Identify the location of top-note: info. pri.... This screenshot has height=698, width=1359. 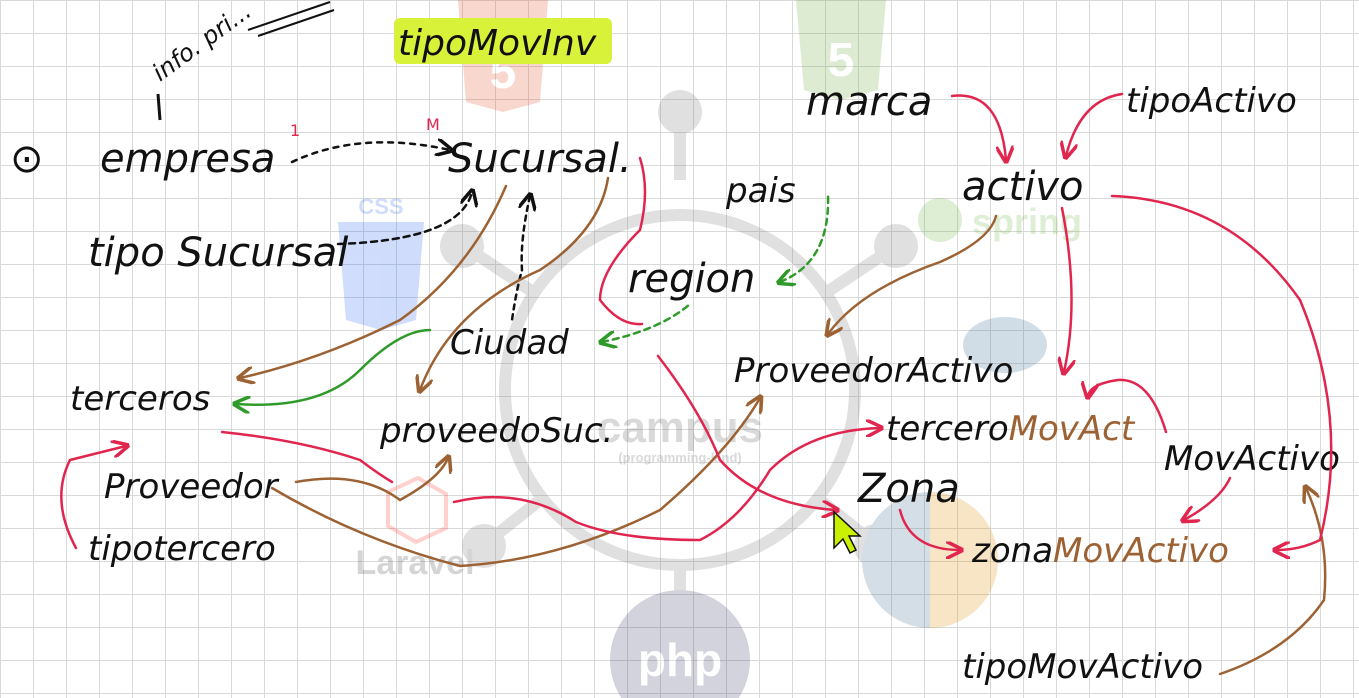
(241, 60).